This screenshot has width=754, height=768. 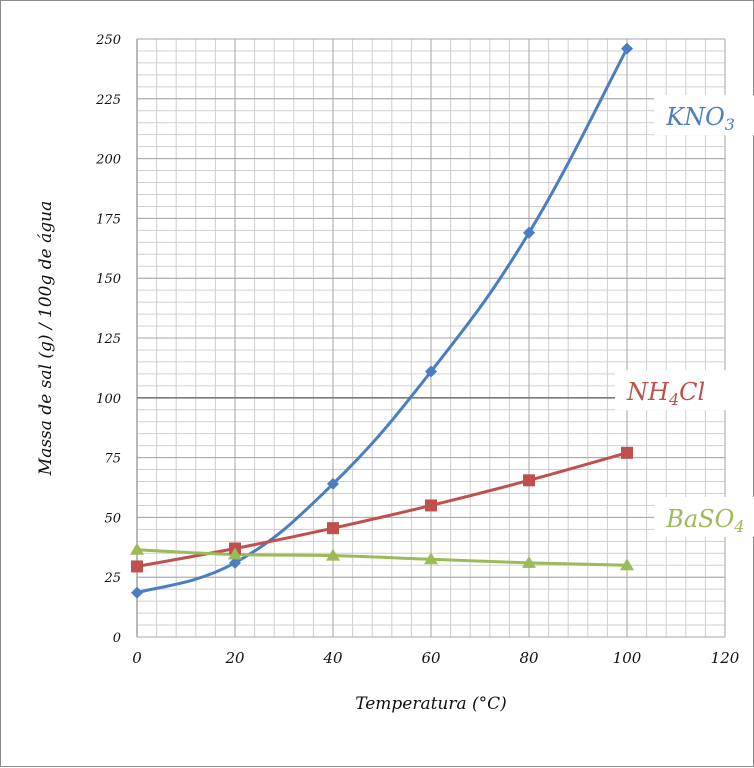 I want to click on label-part: NH, so click(x=648, y=392).